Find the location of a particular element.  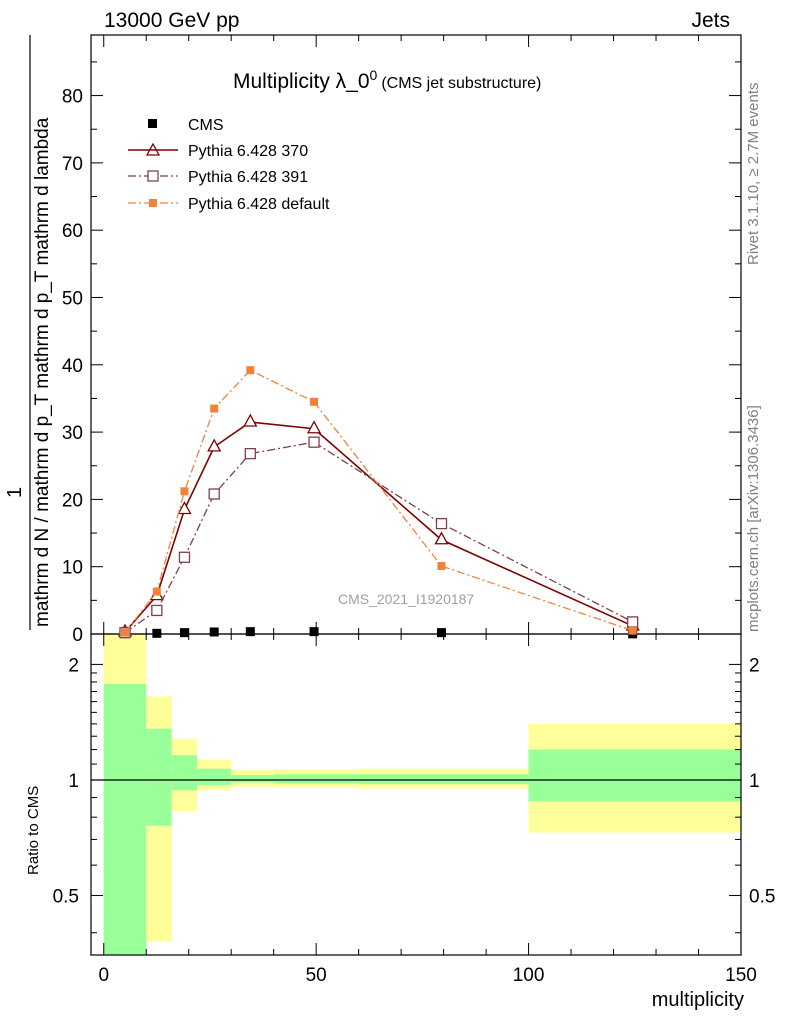

main-ytick-label: 0 is located at coordinates (77, 635).